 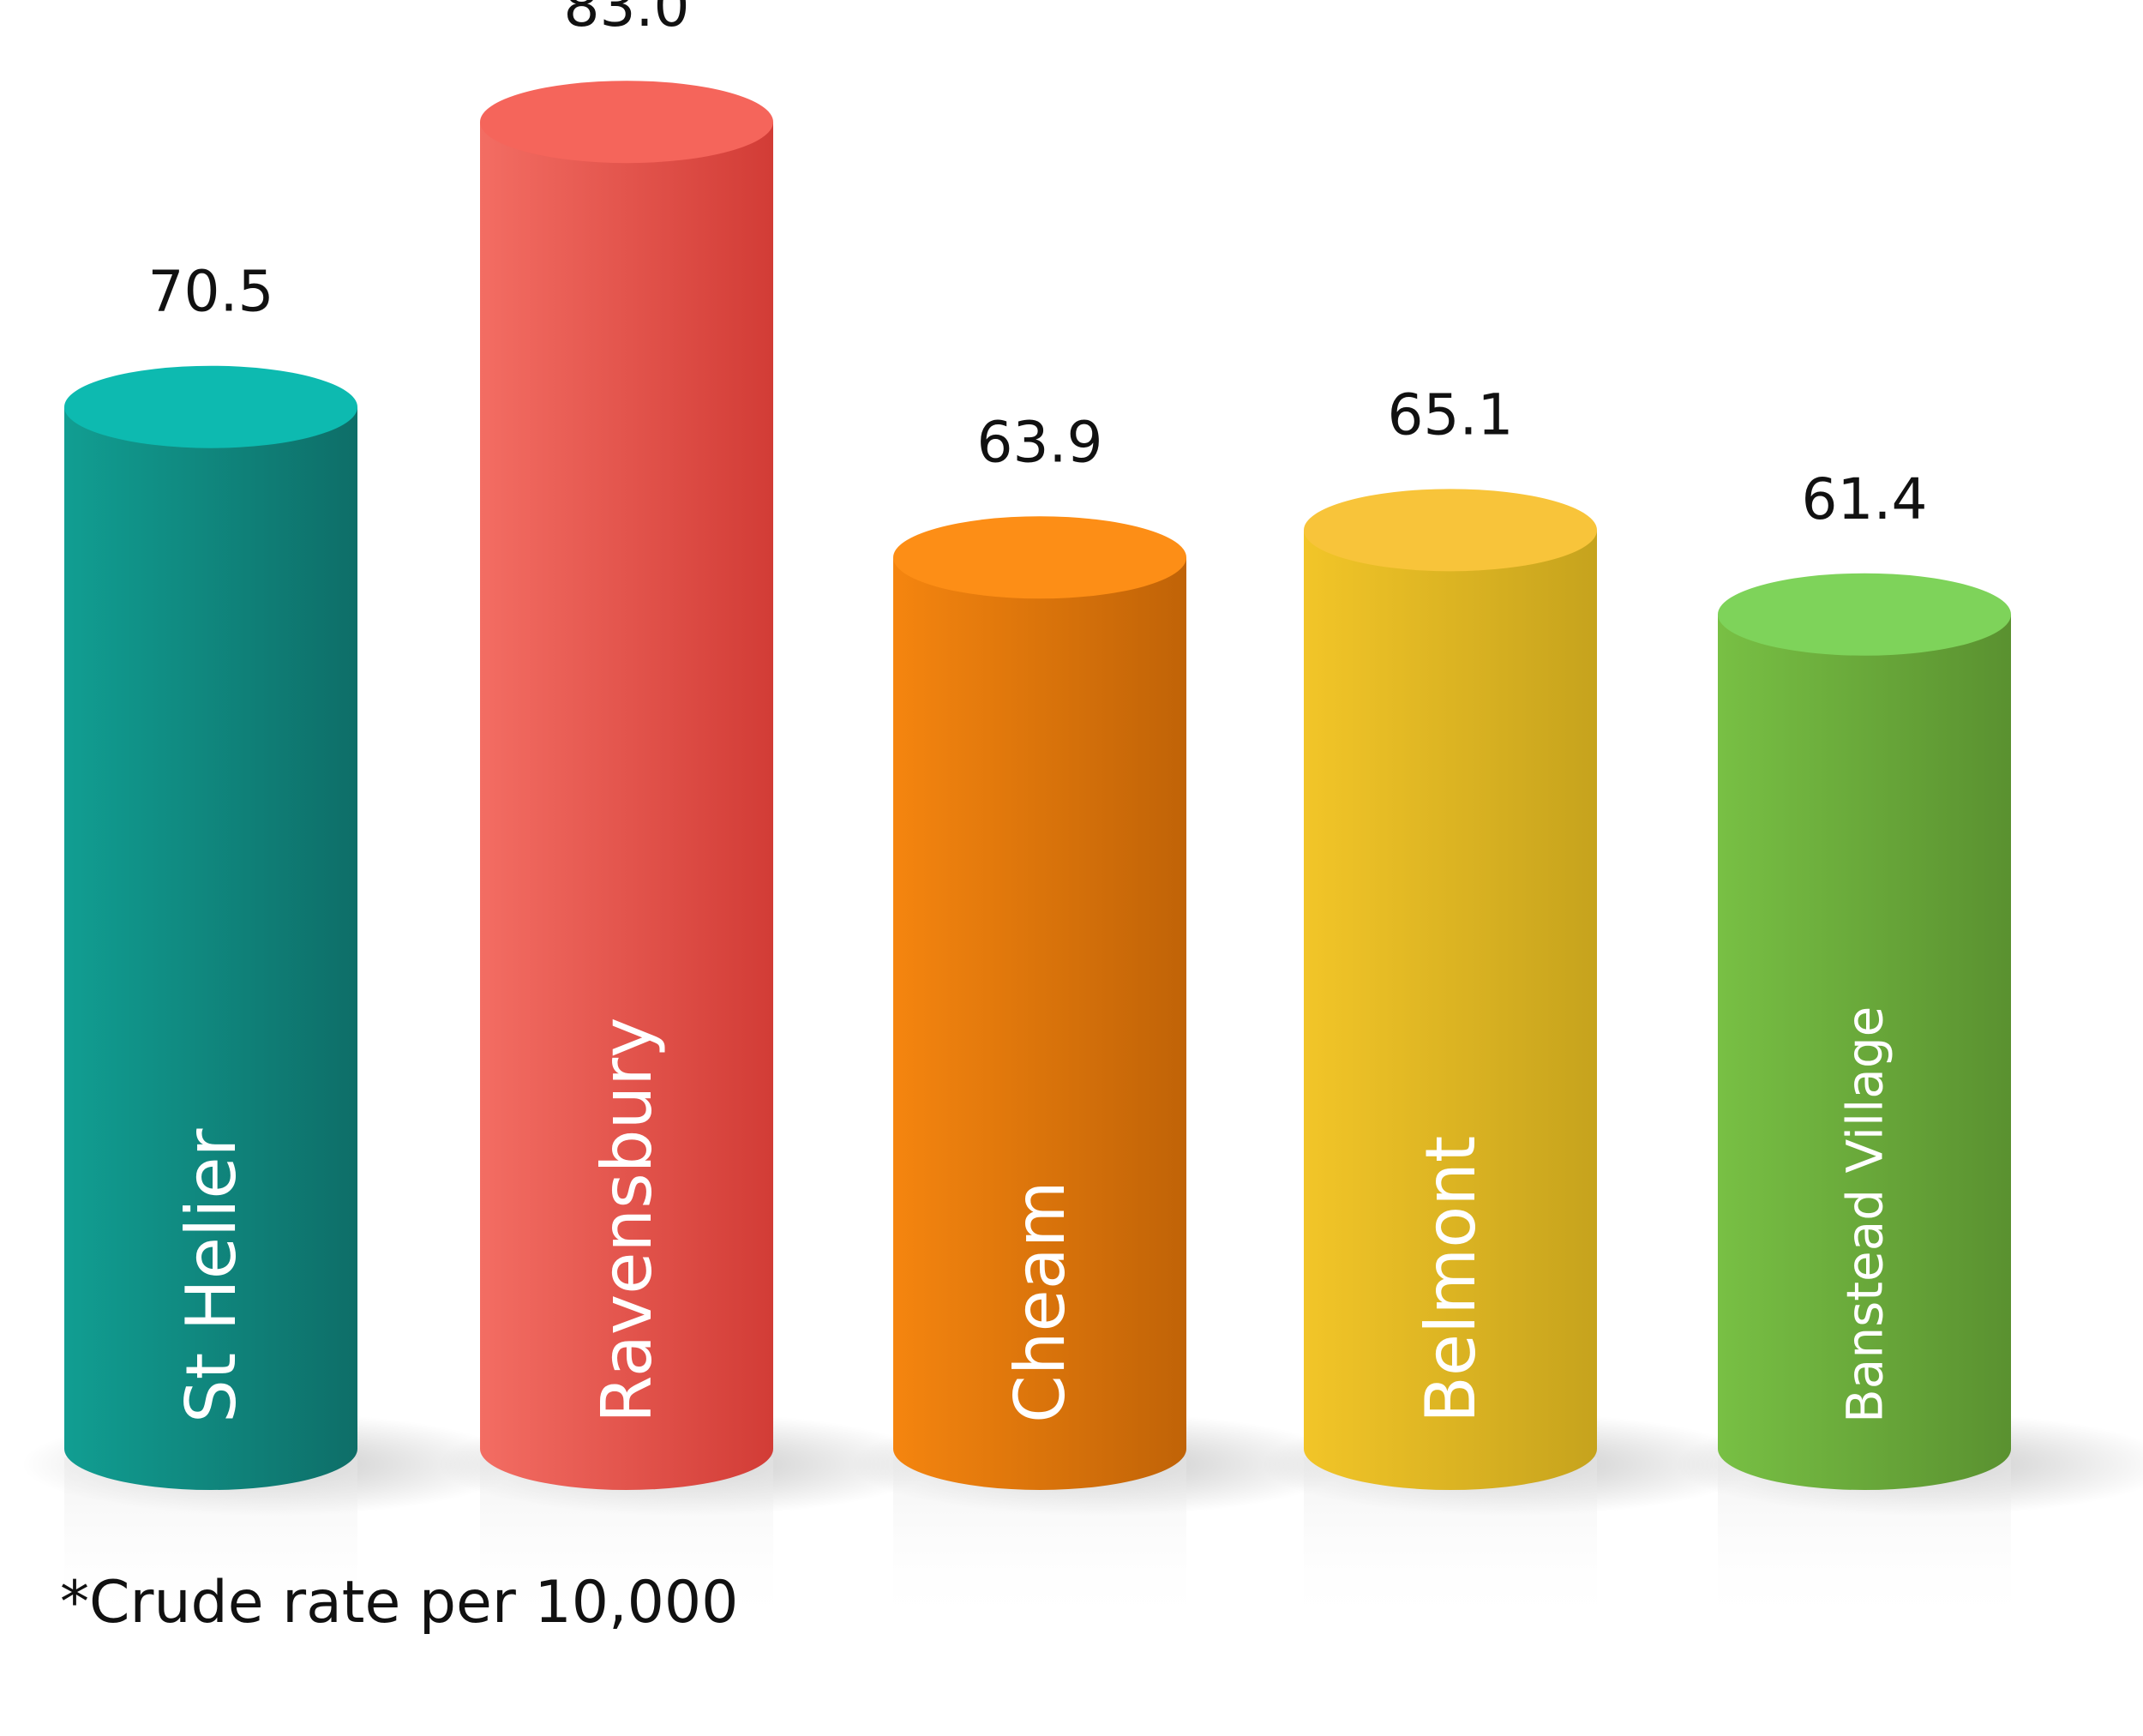 What do you see at coordinates (1040, 442) in the screenshot?
I see `value-label: 63.9` at bounding box center [1040, 442].